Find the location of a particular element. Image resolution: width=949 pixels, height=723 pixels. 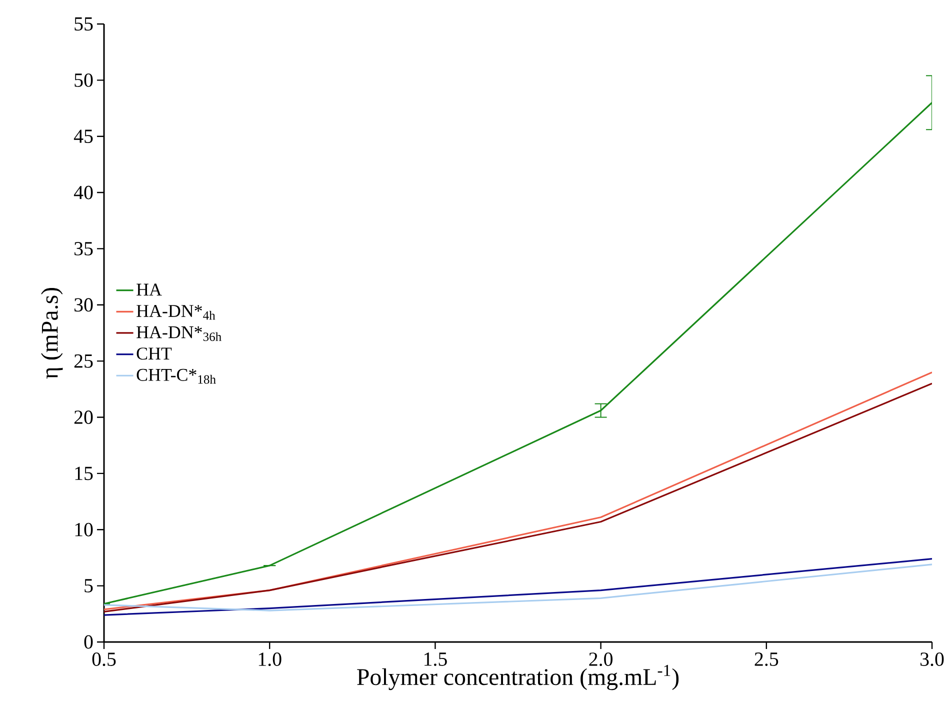

y-tick-label: 30 is located at coordinates (83, 305).